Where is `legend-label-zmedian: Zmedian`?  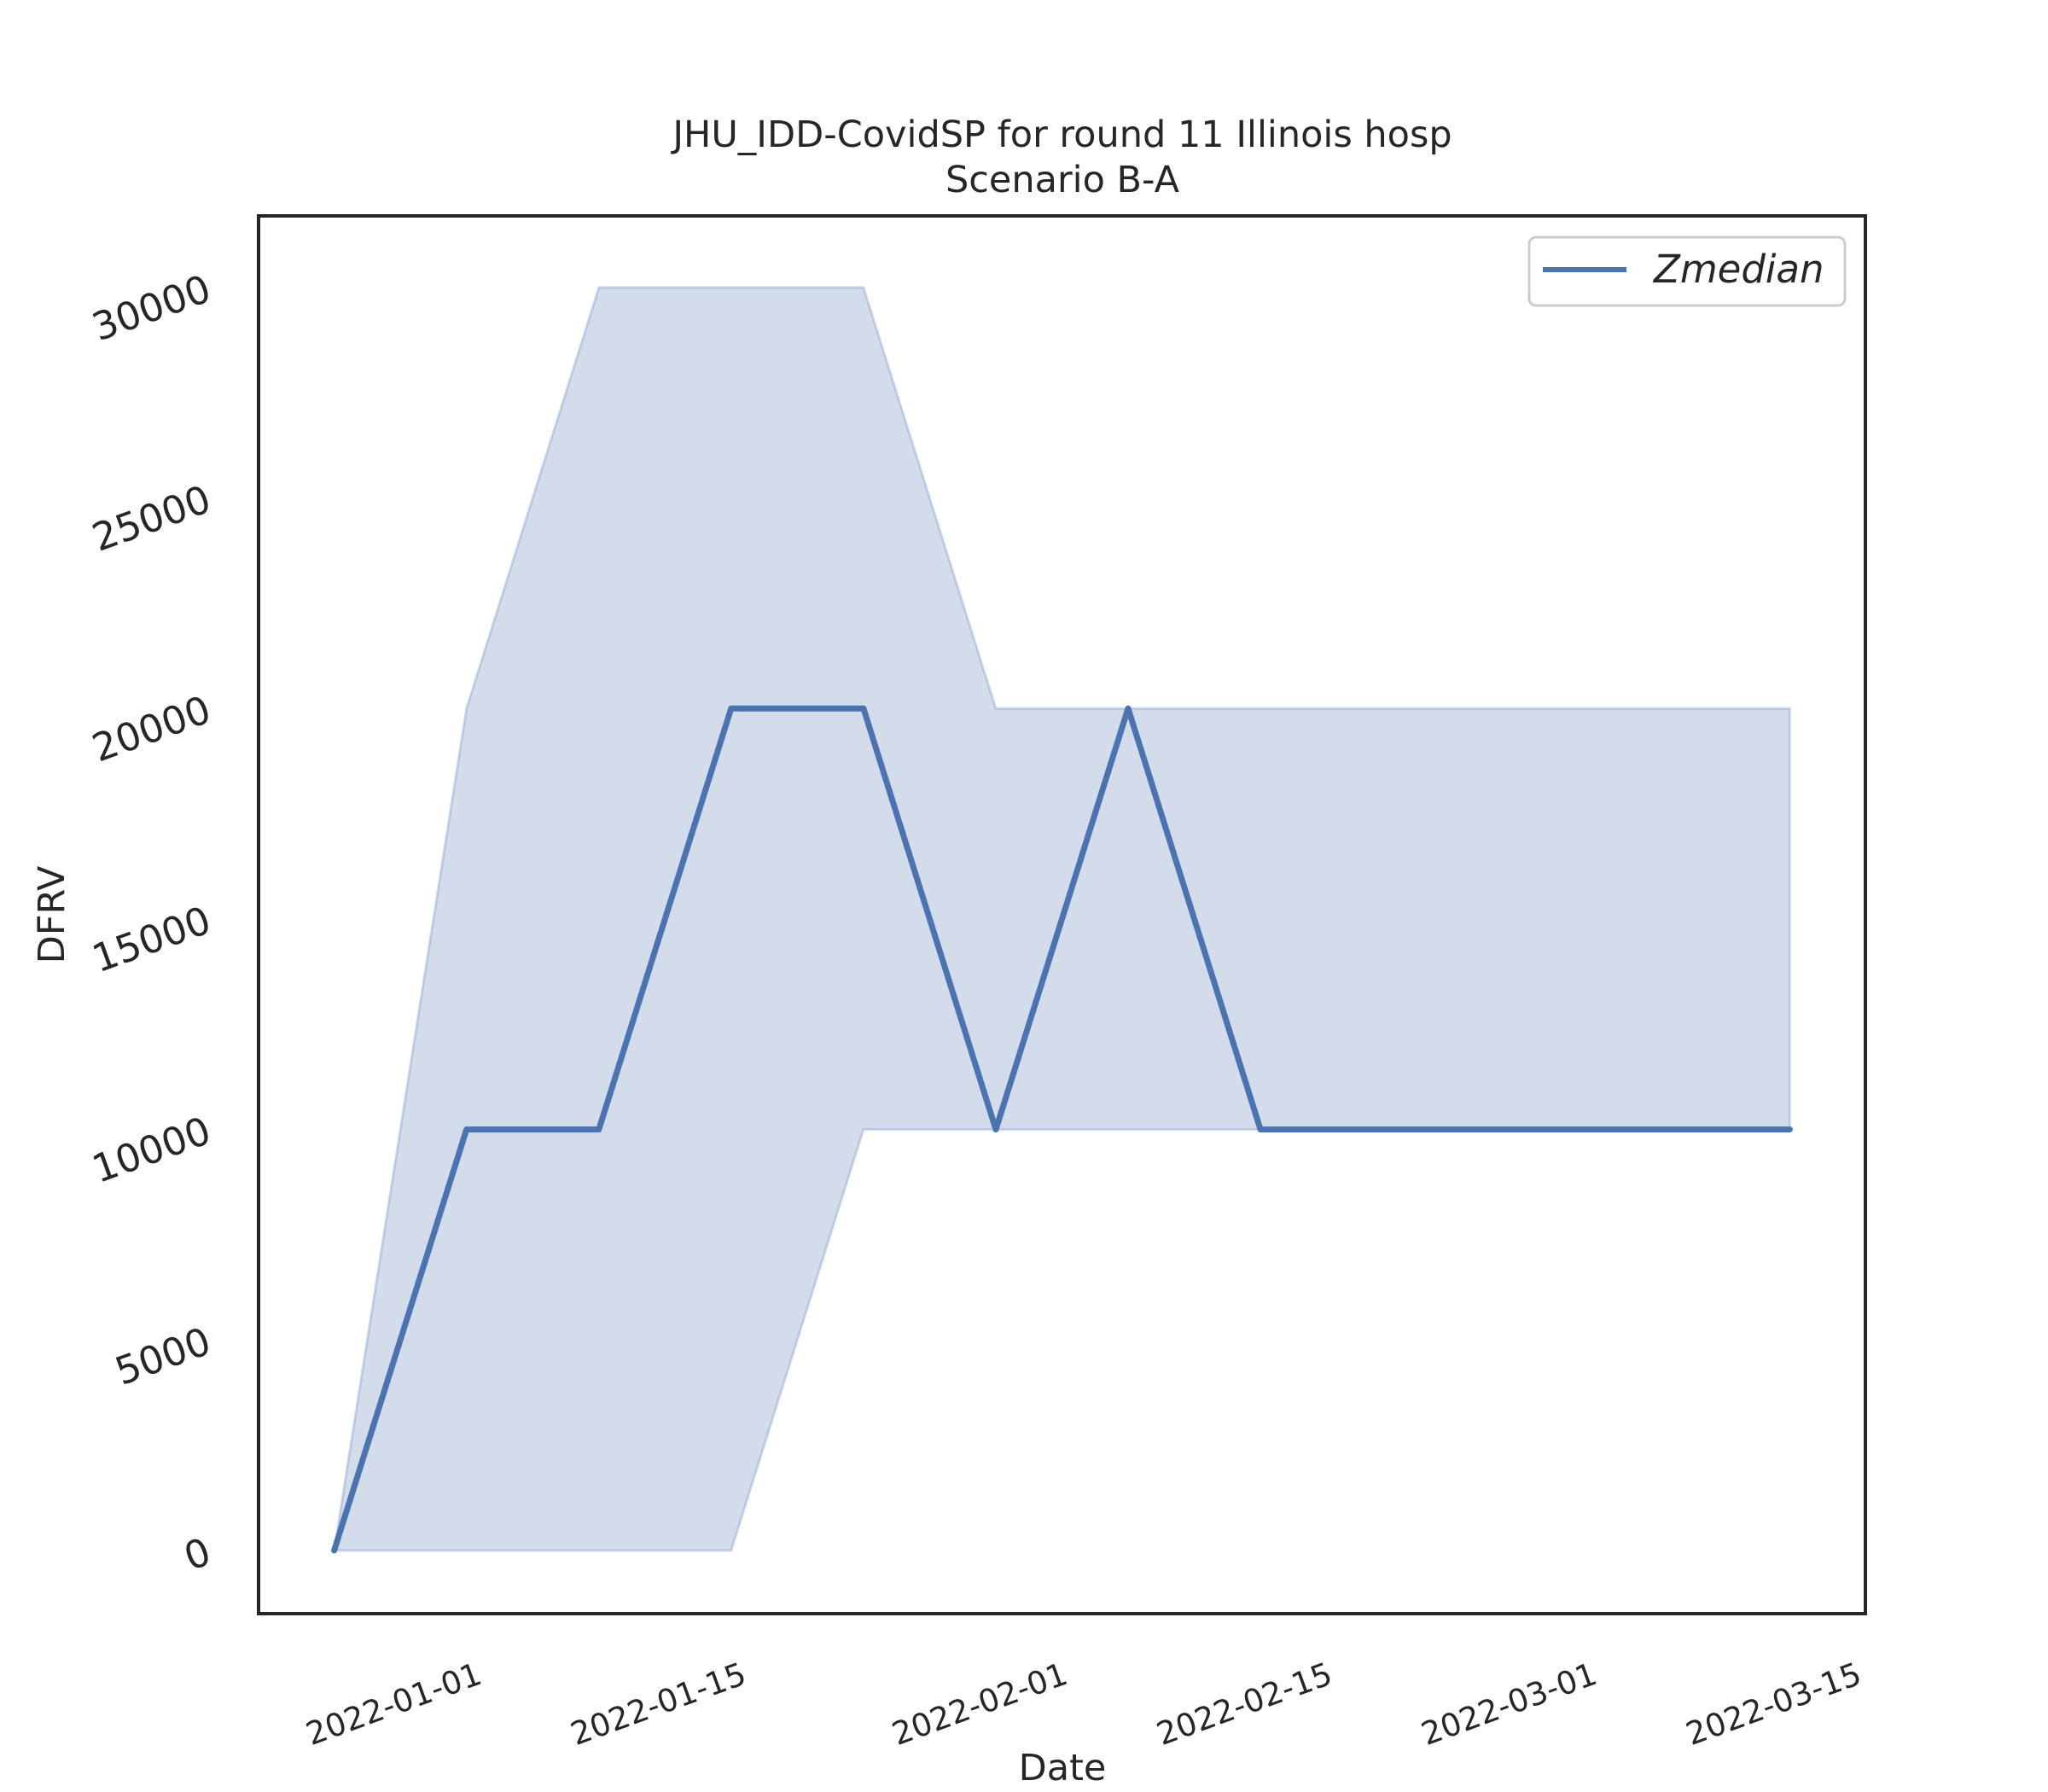
legend-label-zmedian: Zmedian is located at coordinates (1738, 269).